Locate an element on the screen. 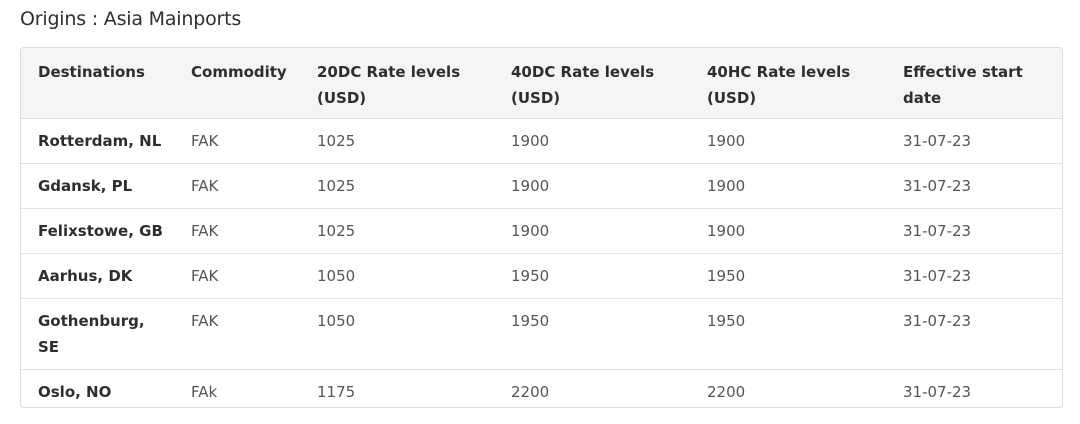 This screenshot has height=424, width=1080. table-row: Aarhus, DK FAK 1050 1950 1950 31-07-23 is located at coordinates (541, 276).